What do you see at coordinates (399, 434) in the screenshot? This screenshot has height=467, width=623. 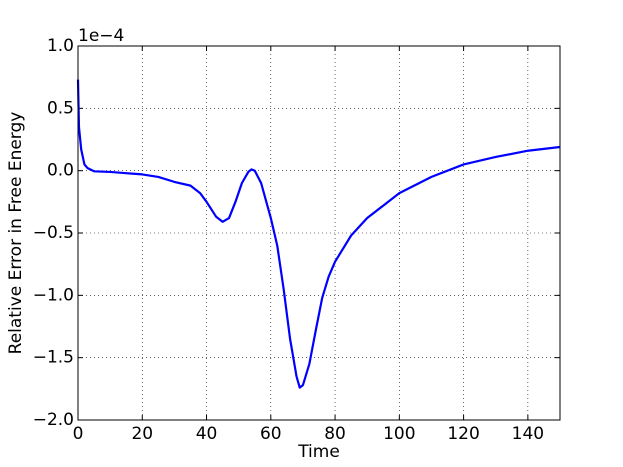 I see `x-tick-label: 100` at bounding box center [399, 434].